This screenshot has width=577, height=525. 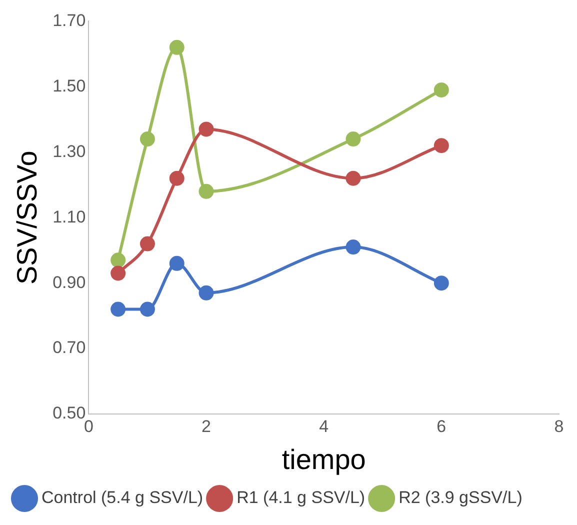 What do you see at coordinates (69, 282) in the screenshot?
I see `y-tick-label: 0.90` at bounding box center [69, 282].